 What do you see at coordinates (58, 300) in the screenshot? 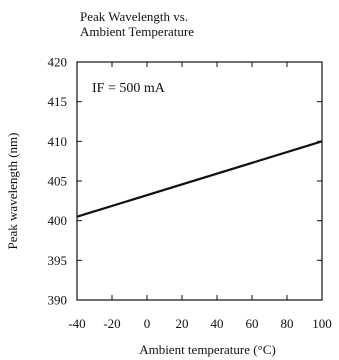
I see `y-tick-label: 390` at bounding box center [58, 300].